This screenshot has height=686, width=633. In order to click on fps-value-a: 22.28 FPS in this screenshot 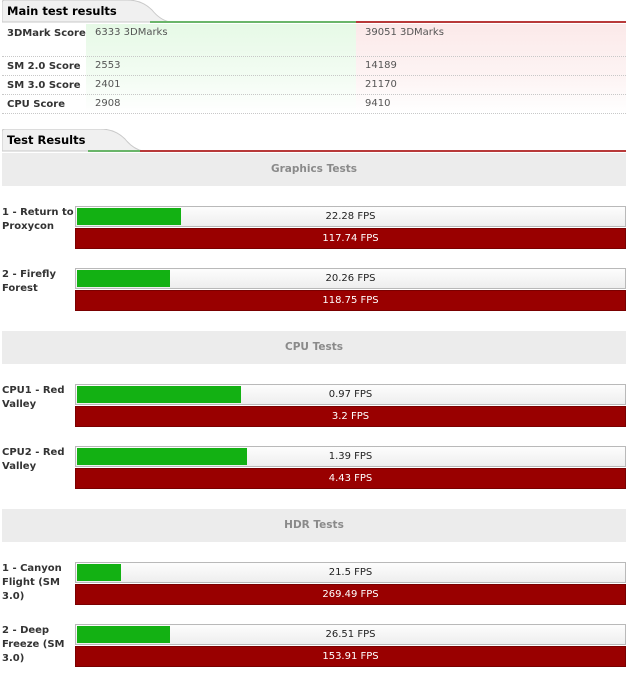, I will do `click(350, 216)`.